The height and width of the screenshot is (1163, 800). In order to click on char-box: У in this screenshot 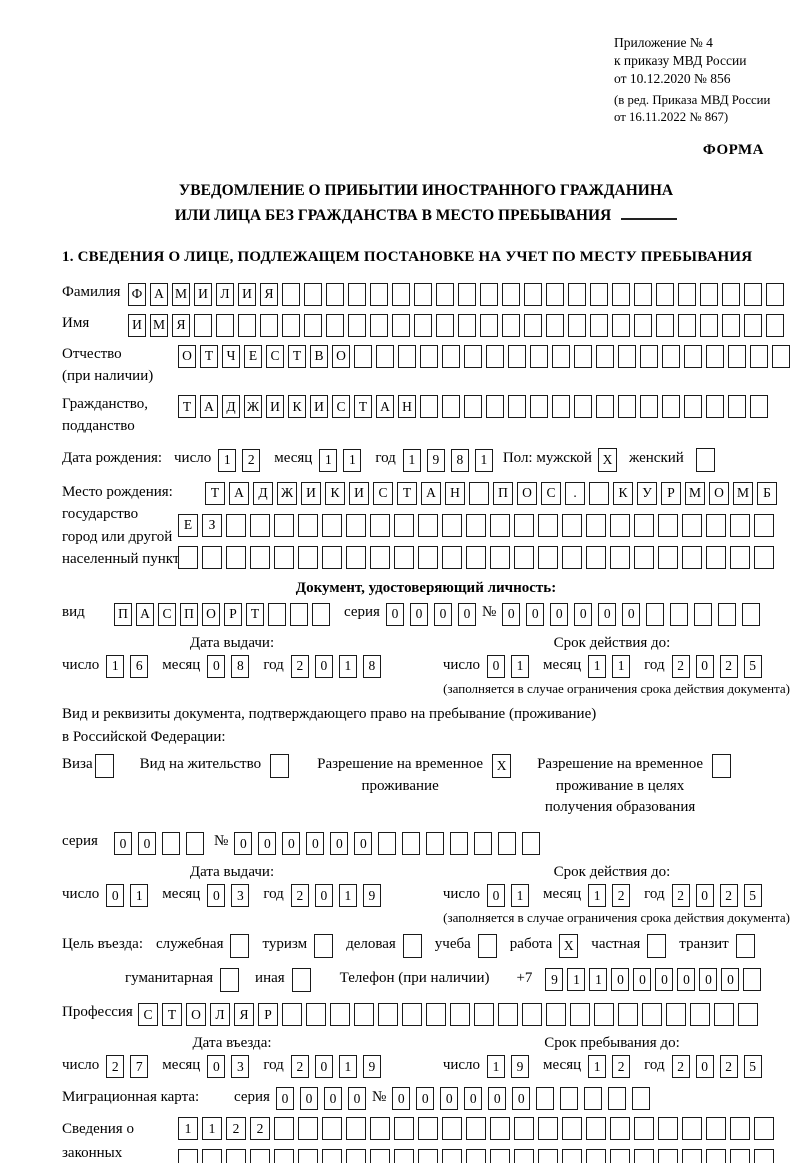, I will do `click(647, 493)`.